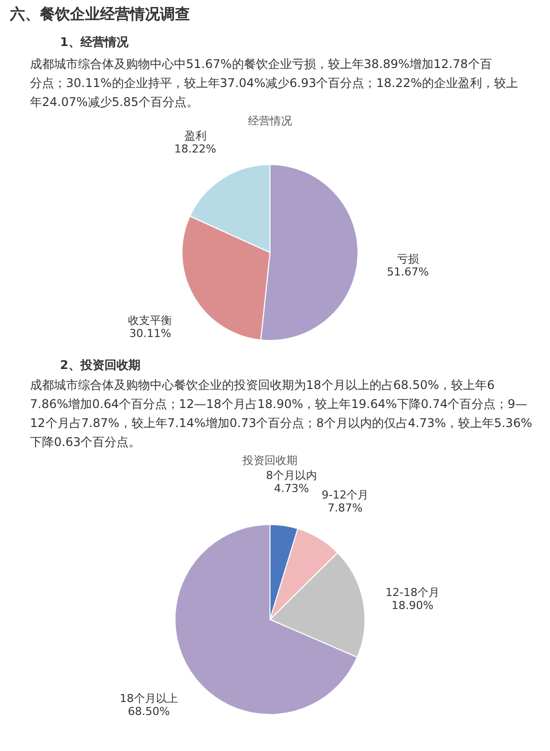 This screenshot has width=550, height=751. What do you see at coordinates (291, 475) in the screenshot?
I see `slice-label: 8个月以内` at bounding box center [291, 475].